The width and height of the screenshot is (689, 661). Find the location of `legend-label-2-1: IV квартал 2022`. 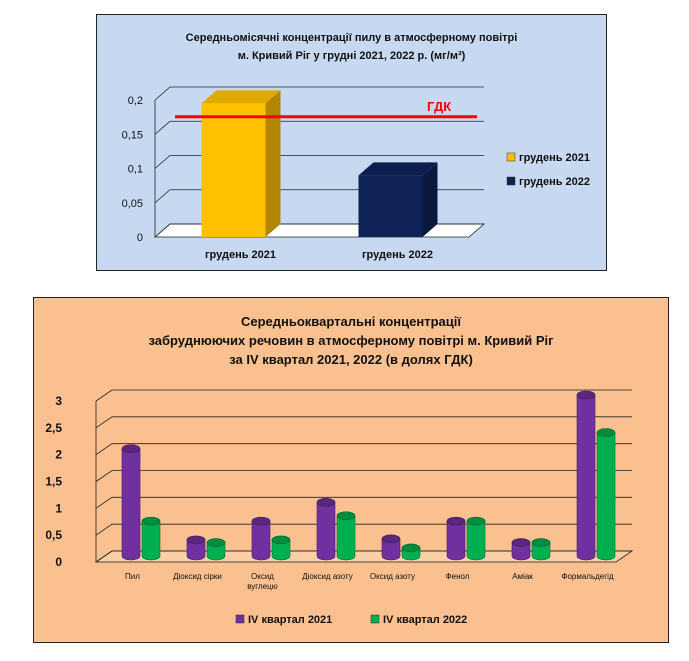

legend-label-2-1: IV квартал 2022 is located at coordinates (425, 620).